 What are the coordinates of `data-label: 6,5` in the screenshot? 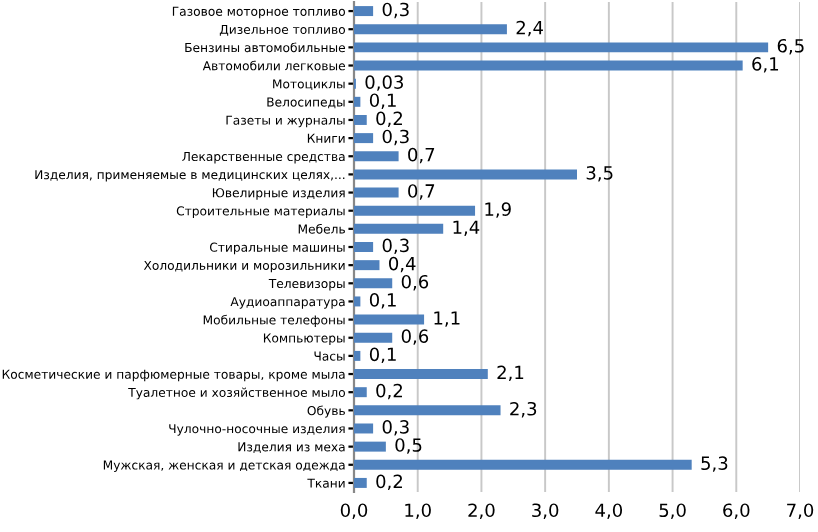 It's located at (790, 46).